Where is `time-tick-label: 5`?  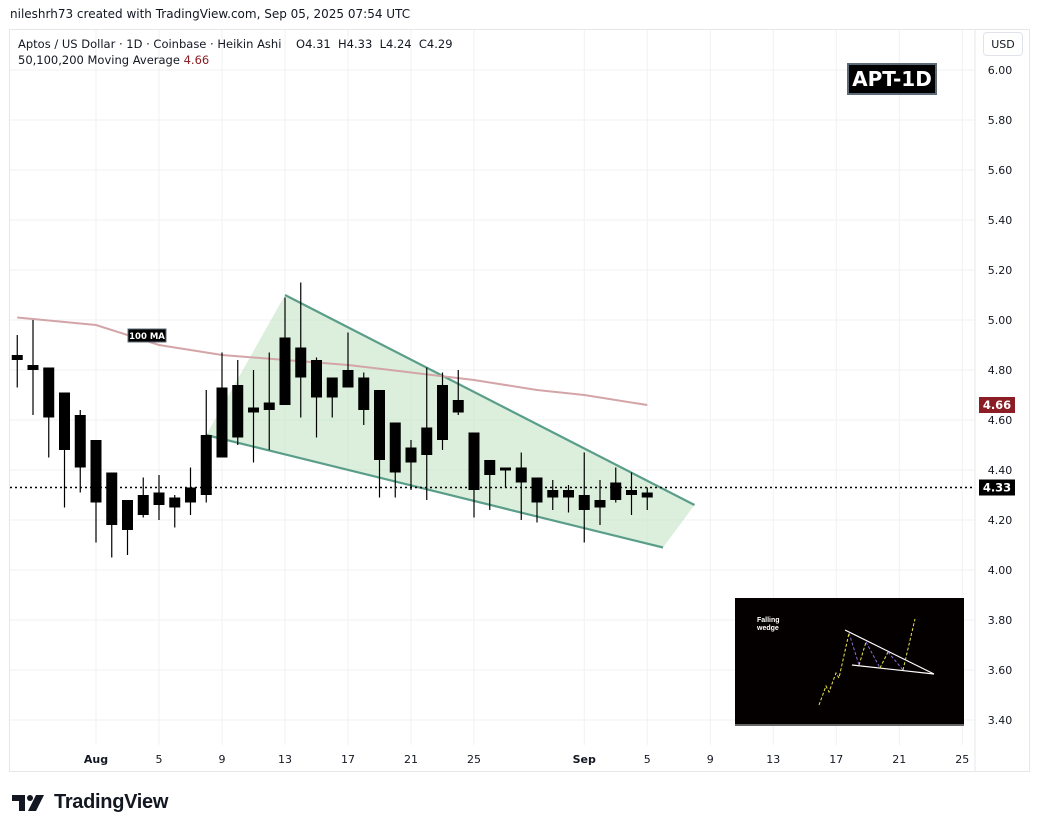 time-tick-label: 5 is located at coordinates (159, 759).